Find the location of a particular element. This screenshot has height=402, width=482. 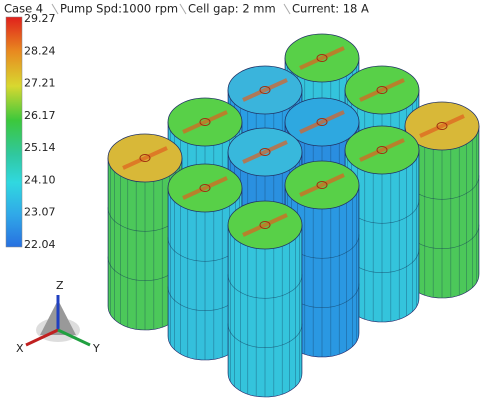

colorbar-label: 22.04 is located at coordinates (40, 244).